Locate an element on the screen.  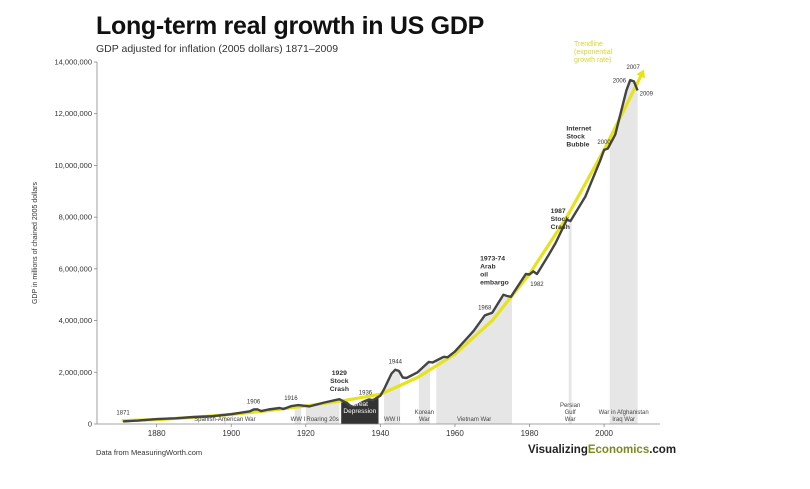
event-annotation: 1906 is located at coordinates (254, 403).